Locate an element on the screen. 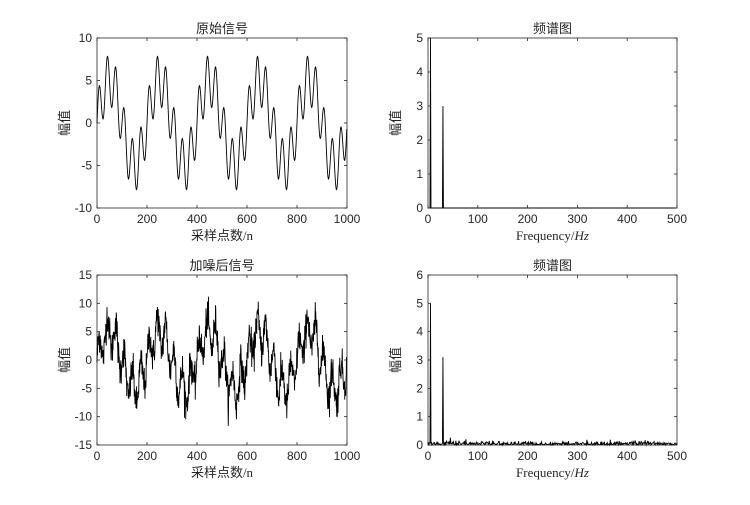  y-tick-label: 6 is located at coordinates (419, 275).